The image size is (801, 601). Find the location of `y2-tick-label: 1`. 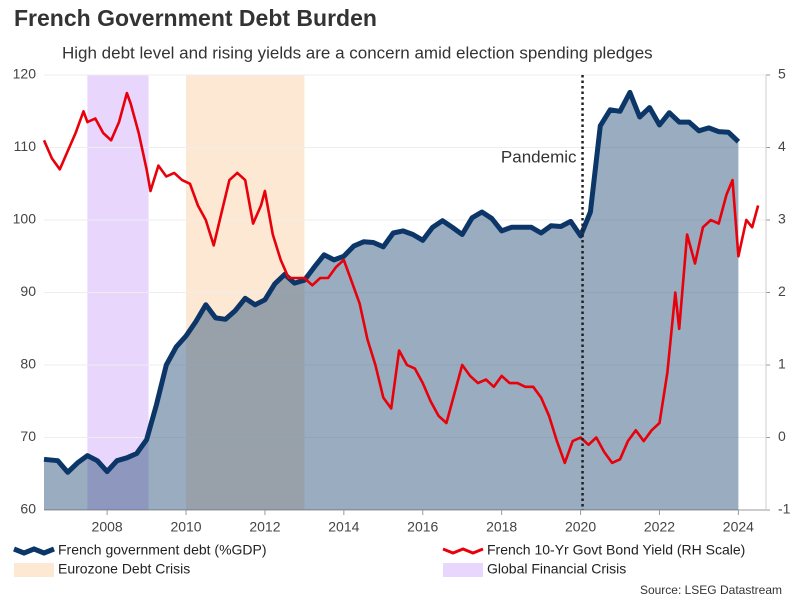

y2-tick-label: 1 is located at coordinates (782, 364).